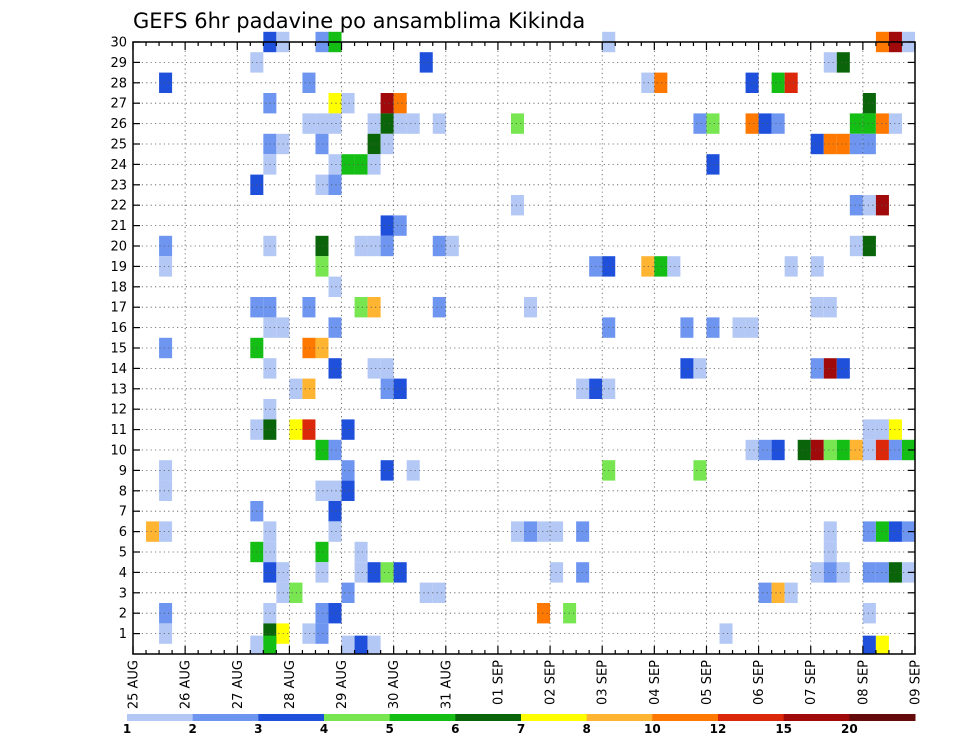 Image resolution: width=960 pixels, height=742 pixels. What do you see at coordinates (118, 83) in the screenshot?
I see `y-tick-label: 28` at bounding box center [118, 83].